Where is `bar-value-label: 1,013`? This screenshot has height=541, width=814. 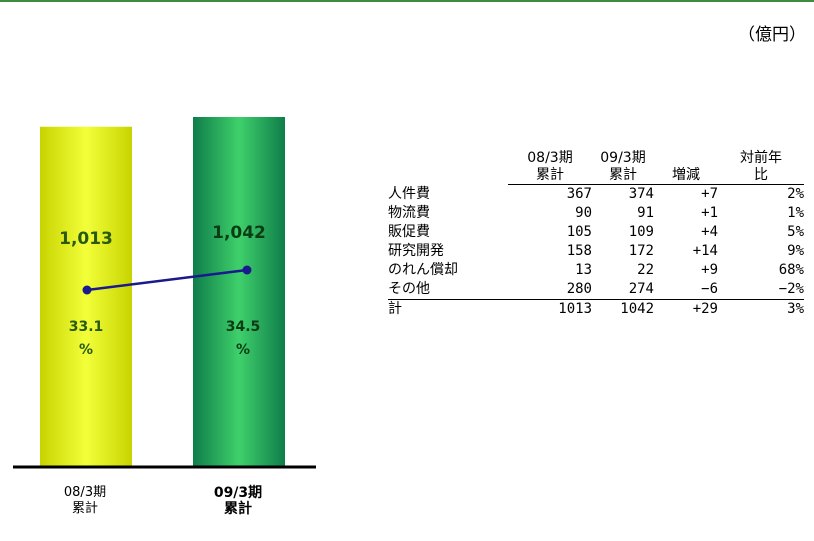 bar-value-label: 1,013 is located at coordinates (86, 239).